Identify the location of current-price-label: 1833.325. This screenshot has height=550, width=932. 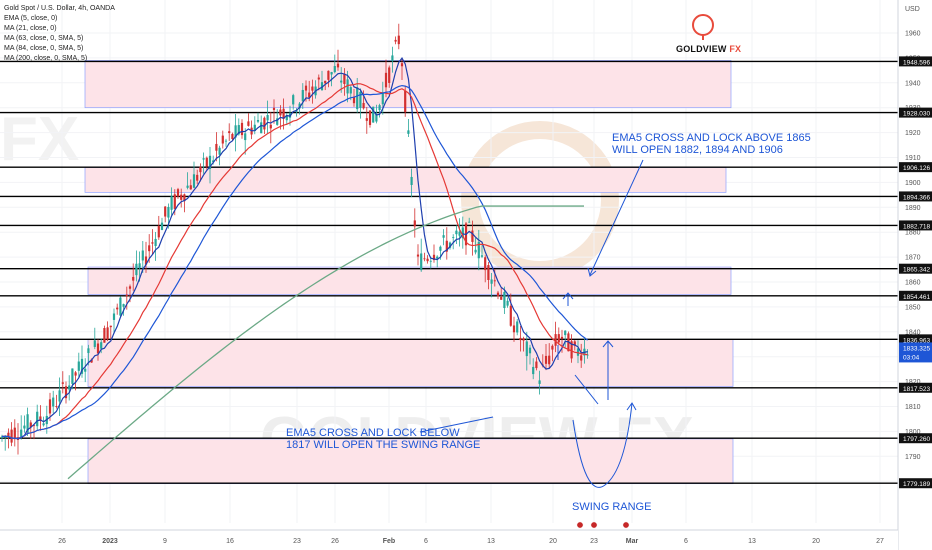
(916, 348).